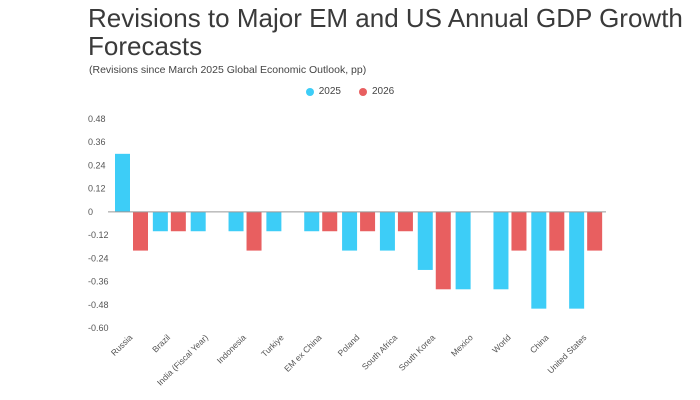  What do you see at coordinates (519, 231) in the screenshot?
I see `bar-2026-world` at bounding box center [519, 231].